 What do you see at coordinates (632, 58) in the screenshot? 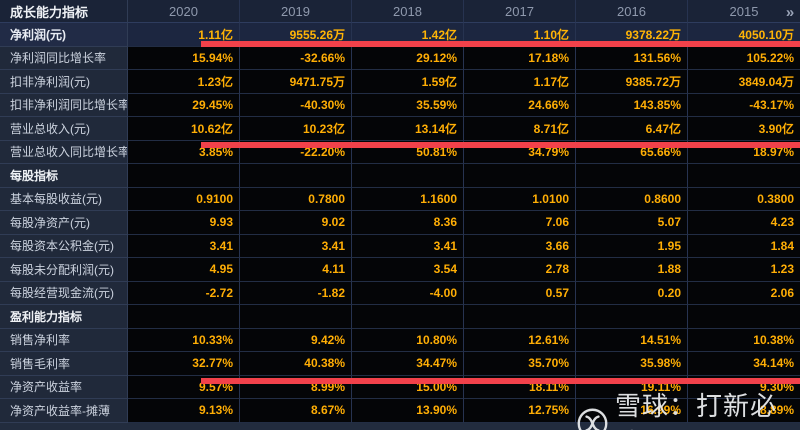
I see `metric-value: 131.56%` at bounding box center [632, 58].